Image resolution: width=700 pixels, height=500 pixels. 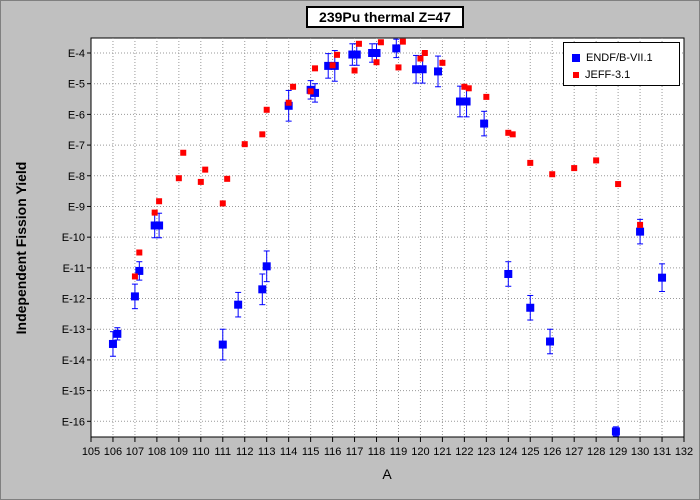 What do you see at coordinates (355, 452) in the screenshot?
I see `x-tick-label: 117` at bounding box center [355, 452].